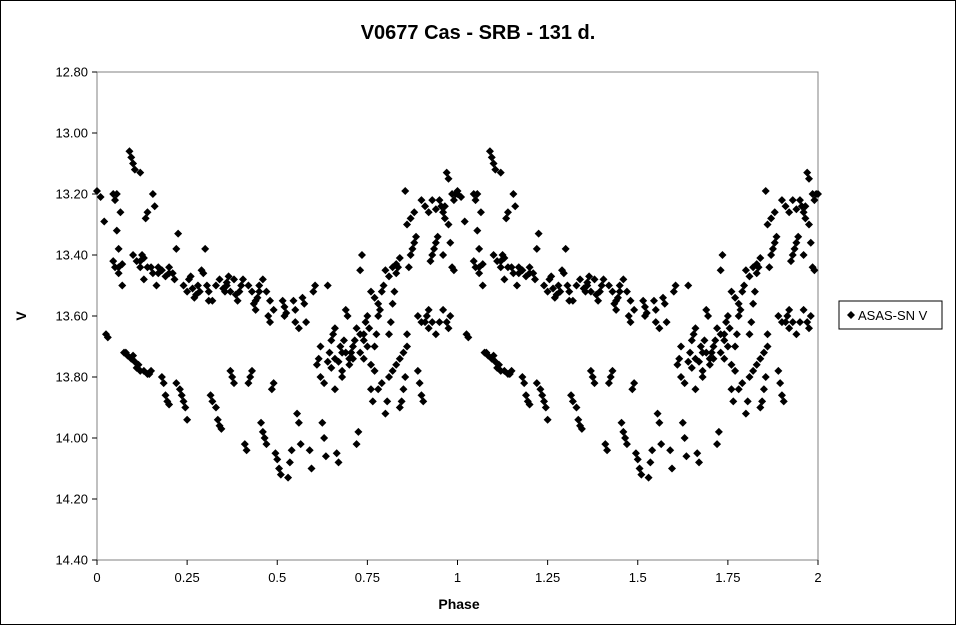  Describe the element at coordinates (71, 133) in the screenshot. I see `y-tick-label: 13.00` at that location.